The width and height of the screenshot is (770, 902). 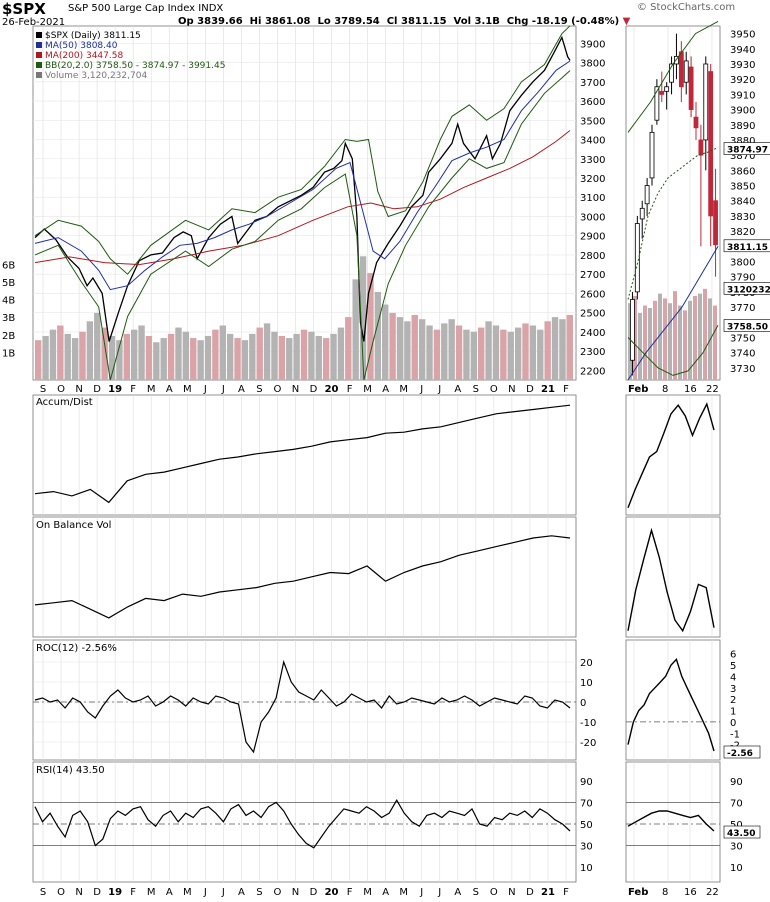 I want to click on x-tick-label-bottom: O, so click(x=61, y=892).